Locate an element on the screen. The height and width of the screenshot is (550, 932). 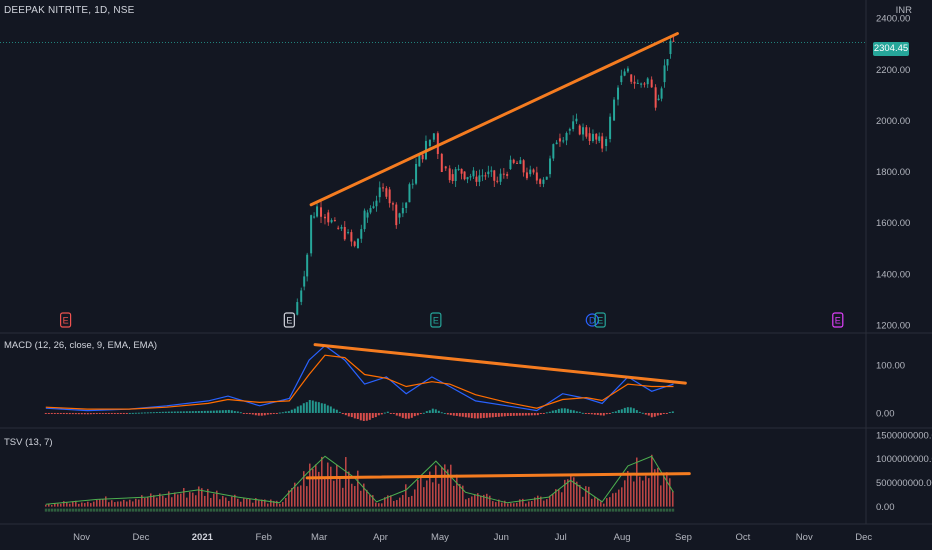
event-marker-d: D is located at coordinates (592, 320).